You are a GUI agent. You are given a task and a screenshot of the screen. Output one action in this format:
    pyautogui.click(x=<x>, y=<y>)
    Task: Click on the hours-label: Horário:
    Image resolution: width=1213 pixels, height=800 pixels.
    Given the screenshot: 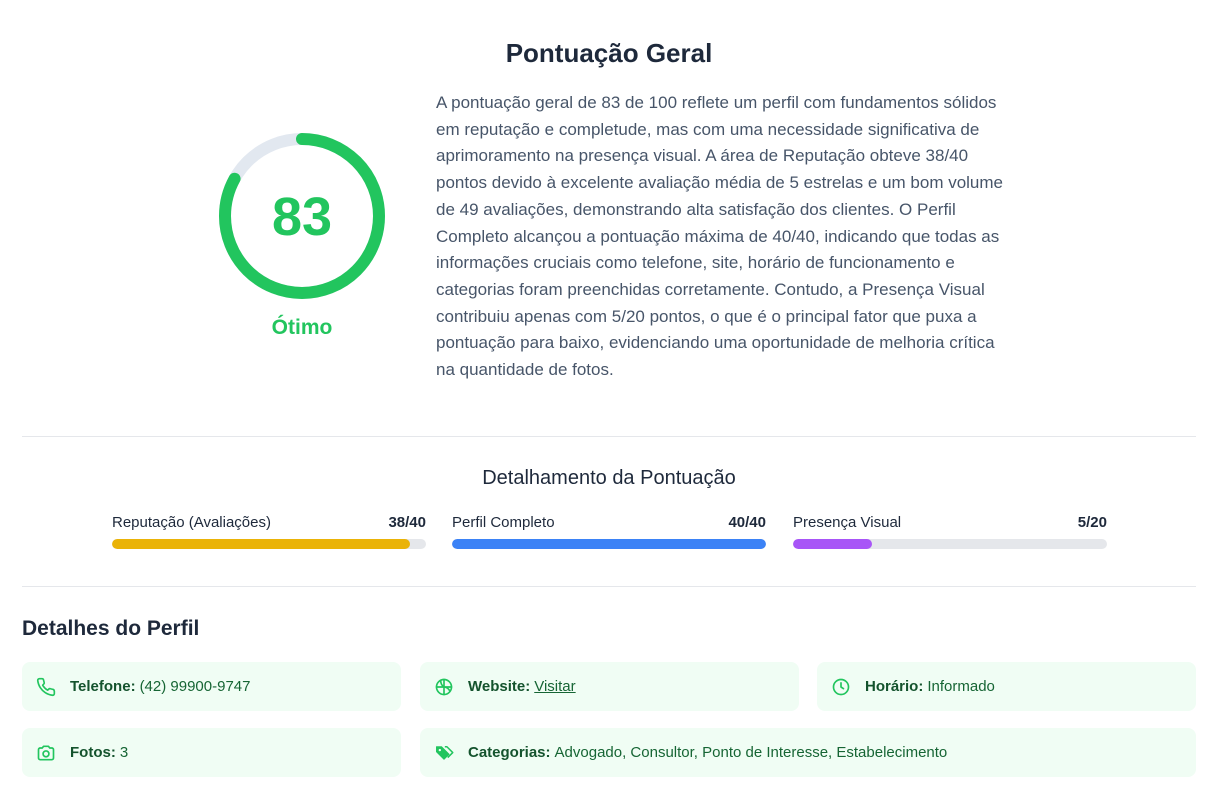 What is the action you would take?
    pyautogui.click(x=894, y=686)
    